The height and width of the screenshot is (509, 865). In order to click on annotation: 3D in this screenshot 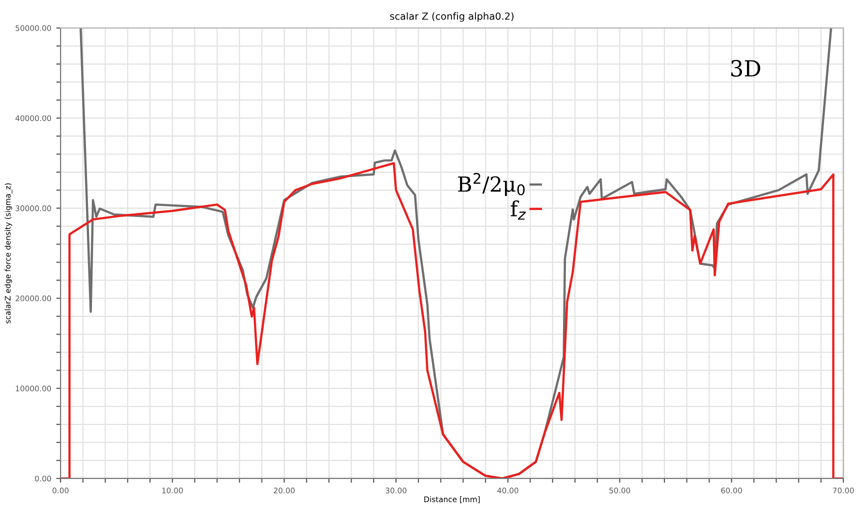, I will do `click(745, 68)`.